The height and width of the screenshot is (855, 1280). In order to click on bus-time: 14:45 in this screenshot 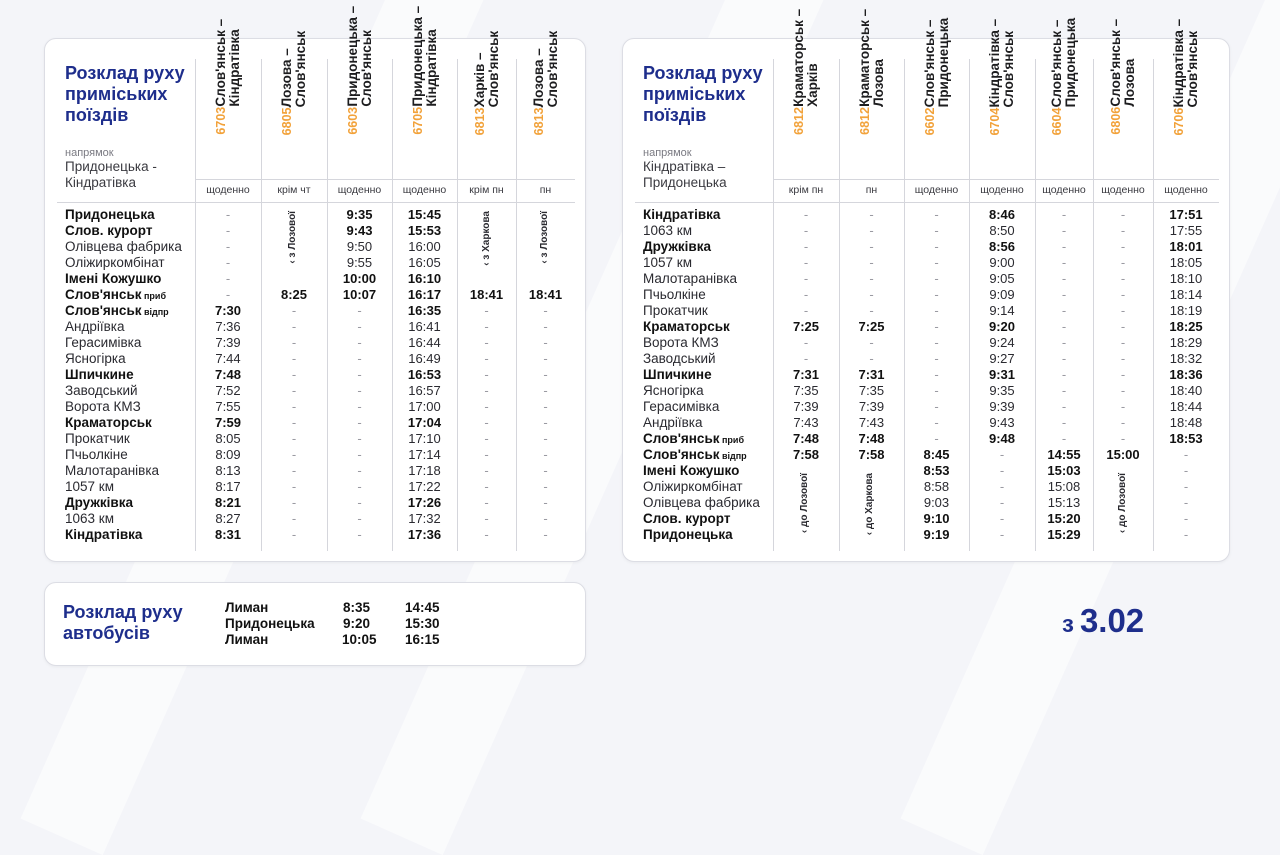, I will do `click(422, 607)`.